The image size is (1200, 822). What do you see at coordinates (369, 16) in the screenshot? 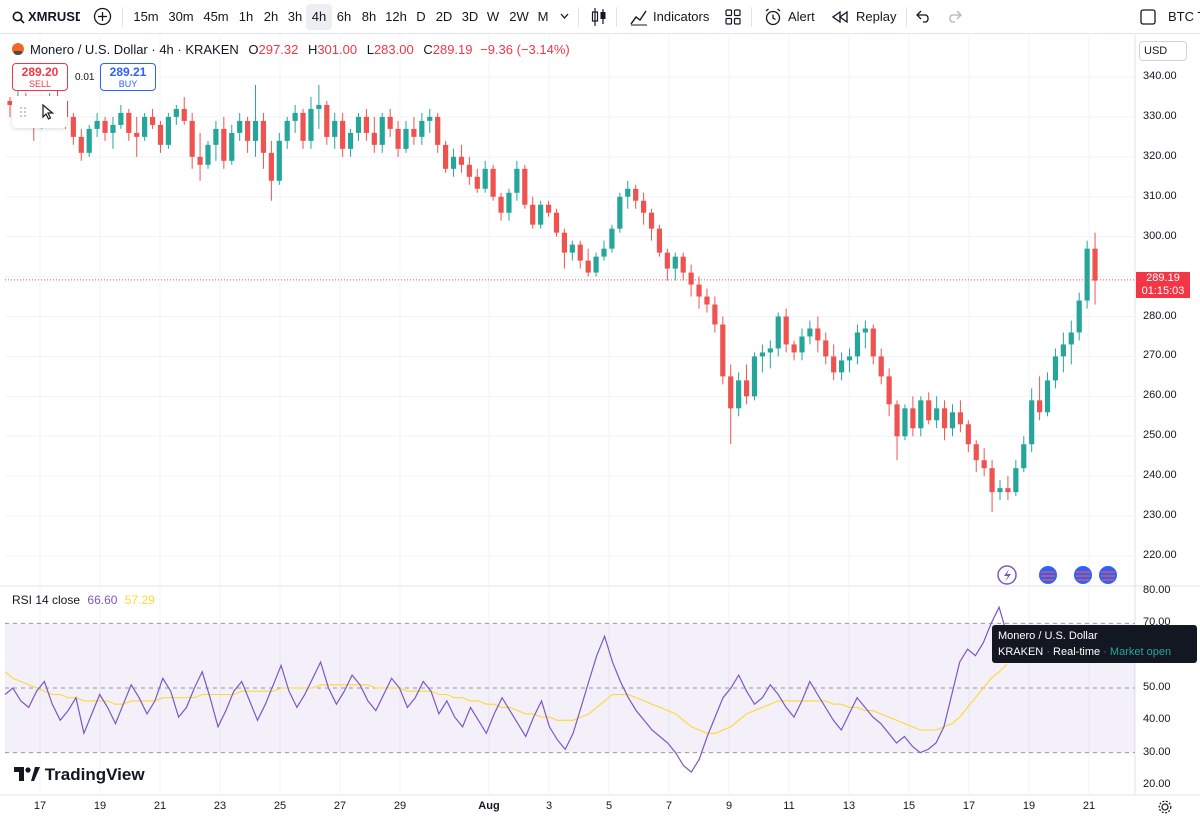
I see `interval-8h: 8h` at bounding box center [369, 16].